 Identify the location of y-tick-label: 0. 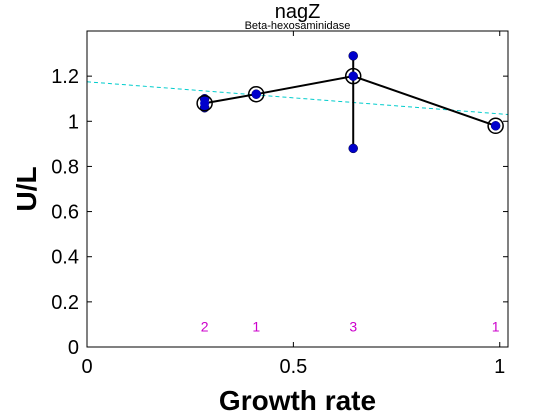
(73, 348).